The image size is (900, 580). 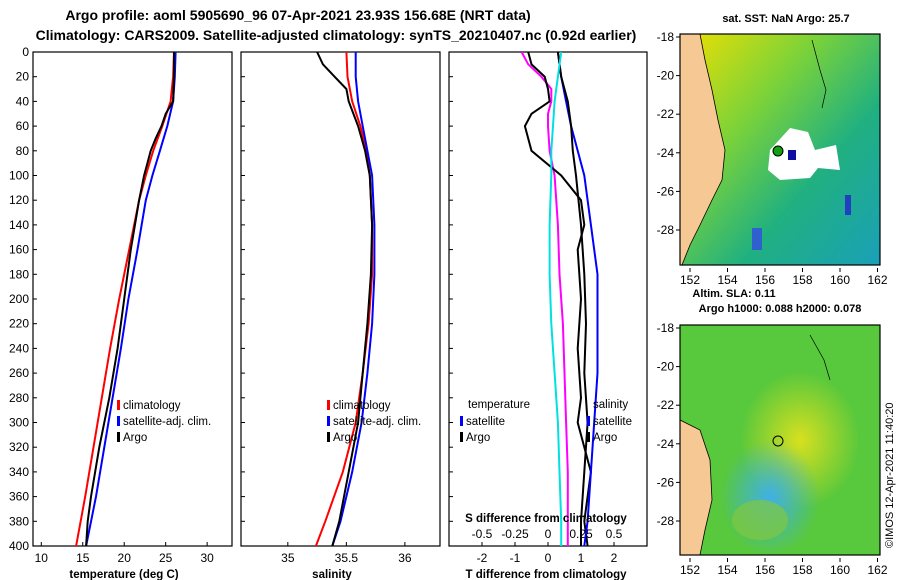 I want to click on temperature-xlabel: temperature (deg C), so click(x=123, y=574).